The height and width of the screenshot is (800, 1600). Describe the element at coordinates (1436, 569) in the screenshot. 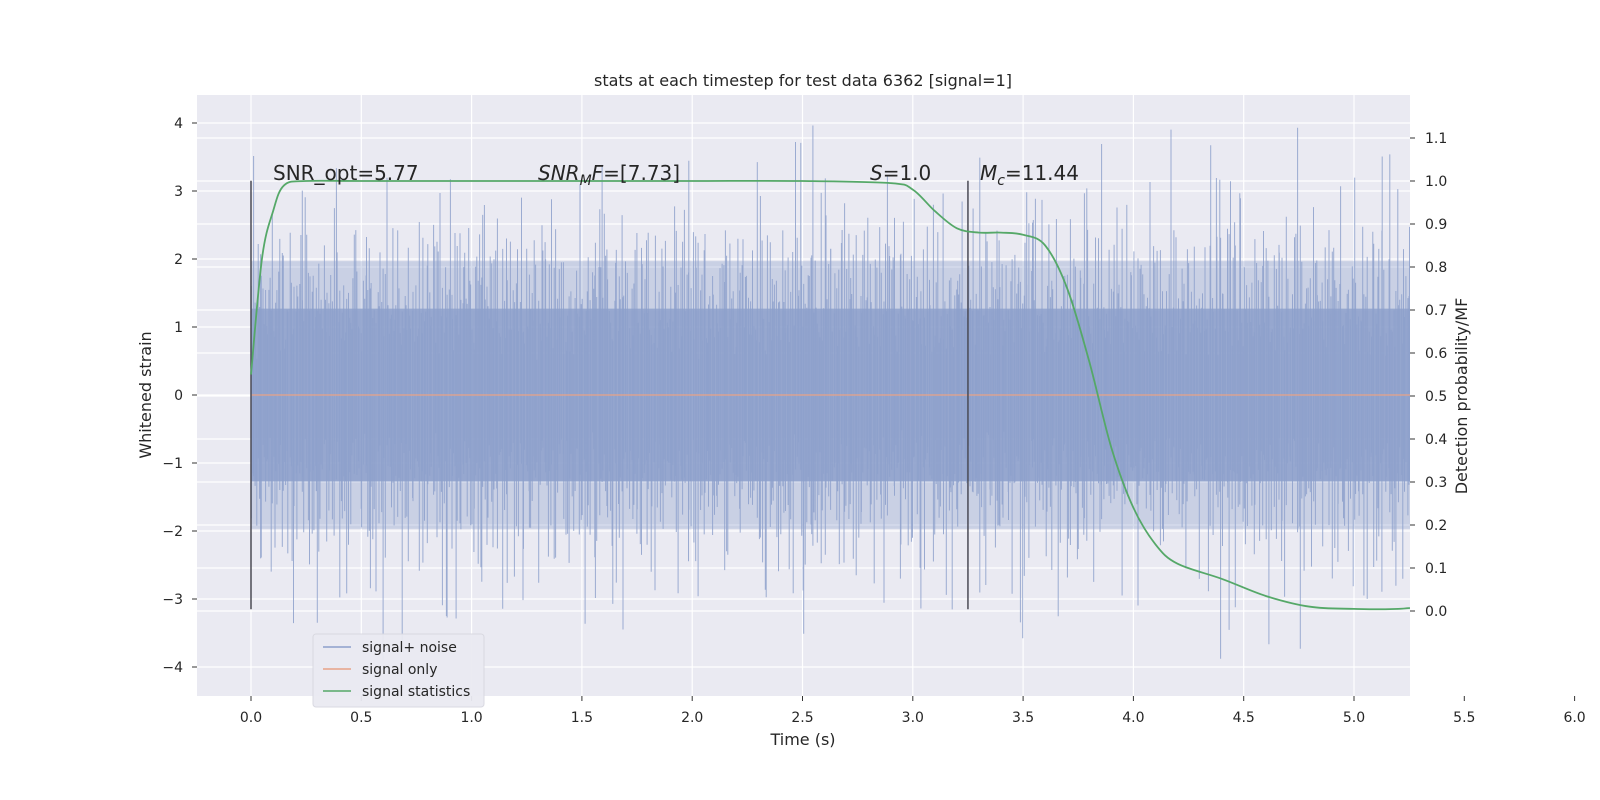

I see `right-y-tick-label: 0.1` at that location.